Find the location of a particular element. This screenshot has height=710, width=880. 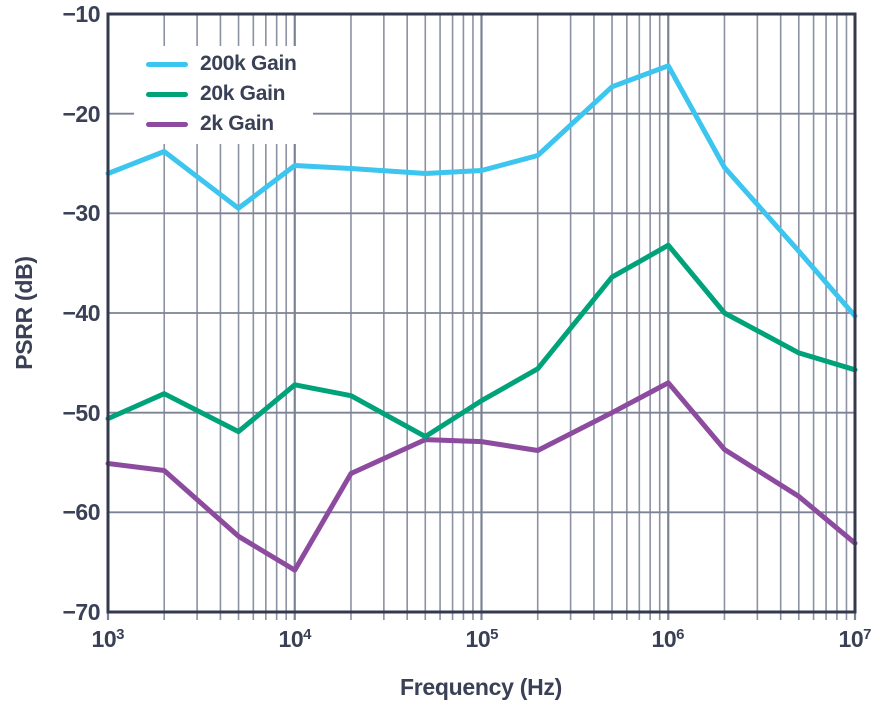

legend-label: 20k Gain is located at coordinates (243, 93).